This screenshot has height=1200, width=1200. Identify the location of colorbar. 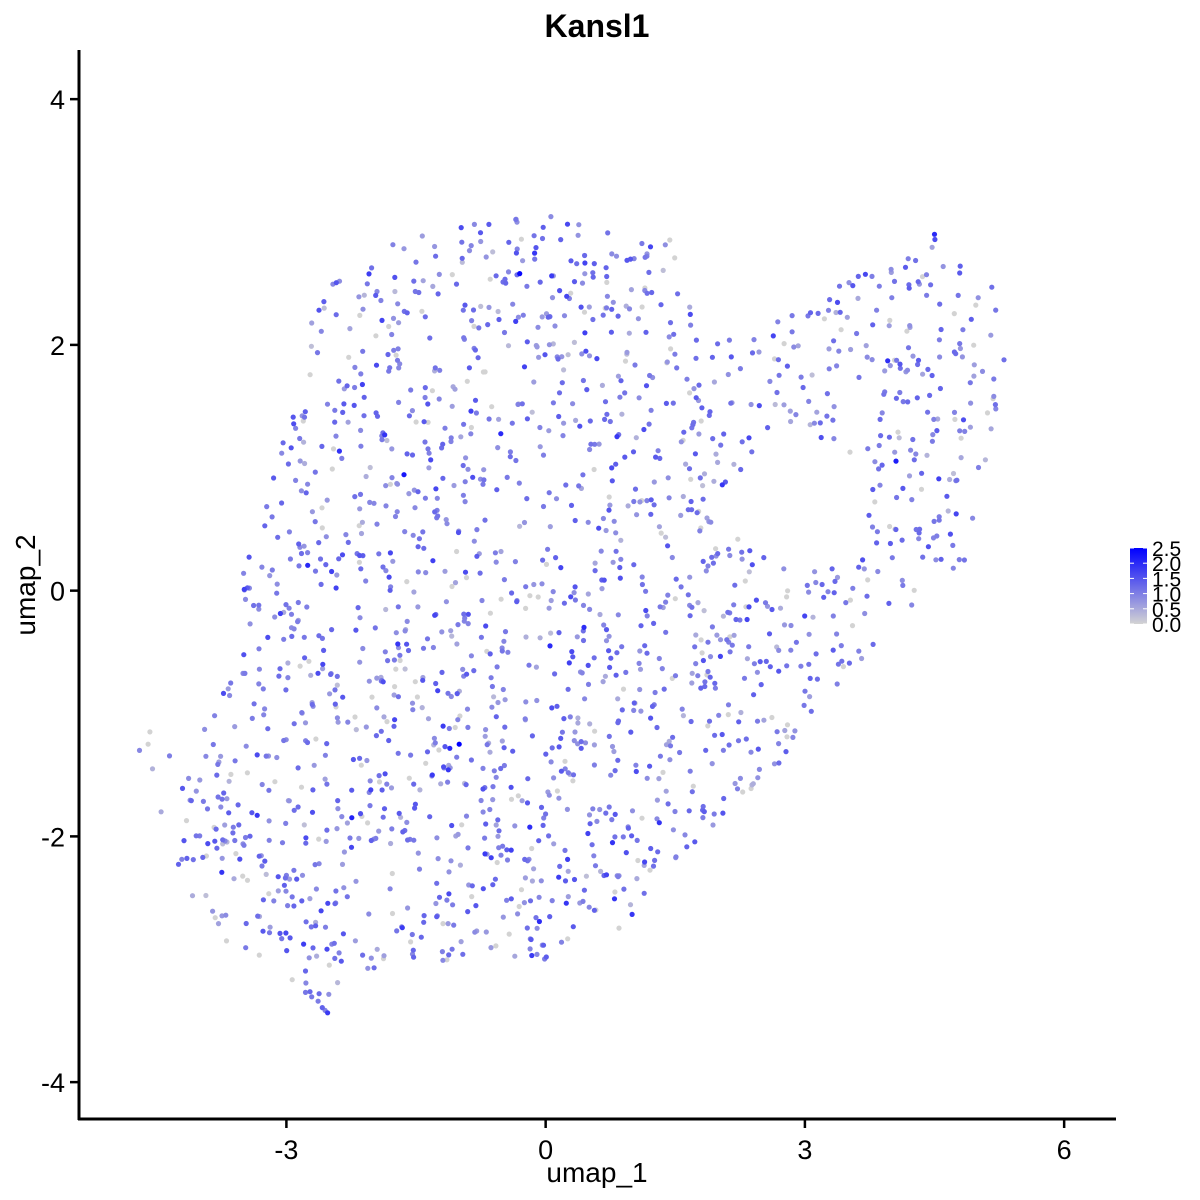
(1138, 586).